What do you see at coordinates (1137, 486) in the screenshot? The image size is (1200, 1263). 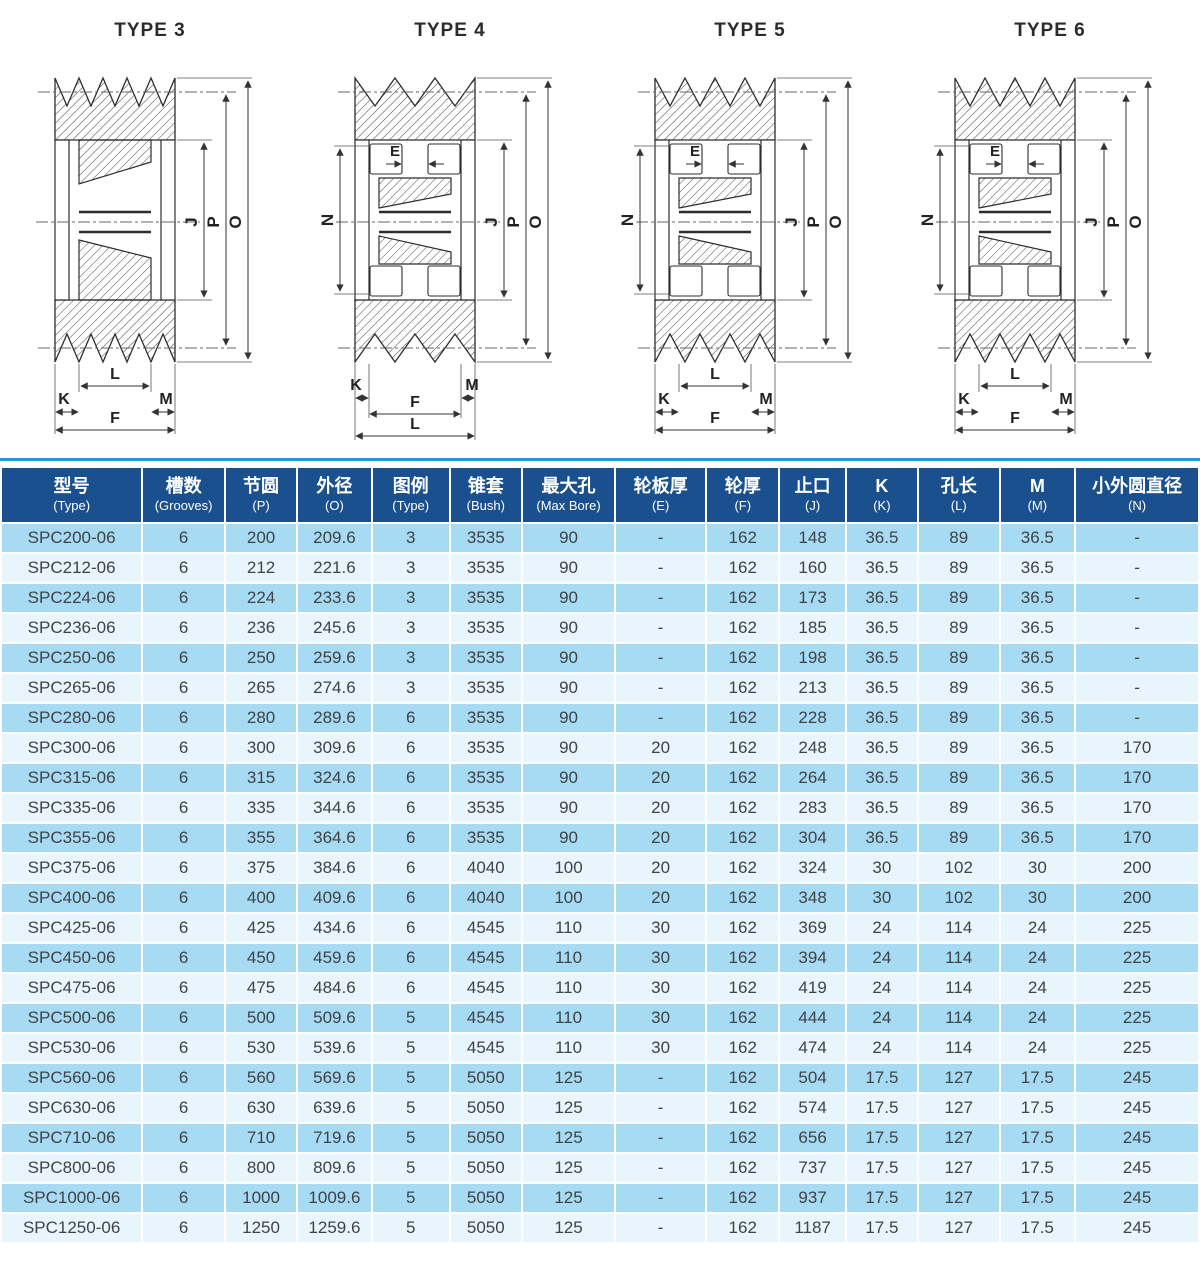 I see `column-header-zh: 小外圆直径` at bounding box center [1137, 486].